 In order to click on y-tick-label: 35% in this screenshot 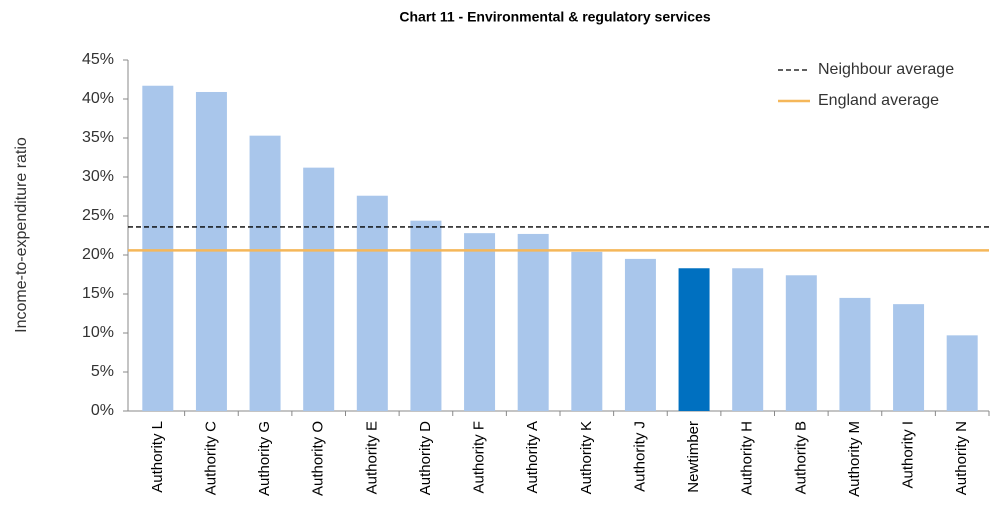, I will do `click(98, 137)`.